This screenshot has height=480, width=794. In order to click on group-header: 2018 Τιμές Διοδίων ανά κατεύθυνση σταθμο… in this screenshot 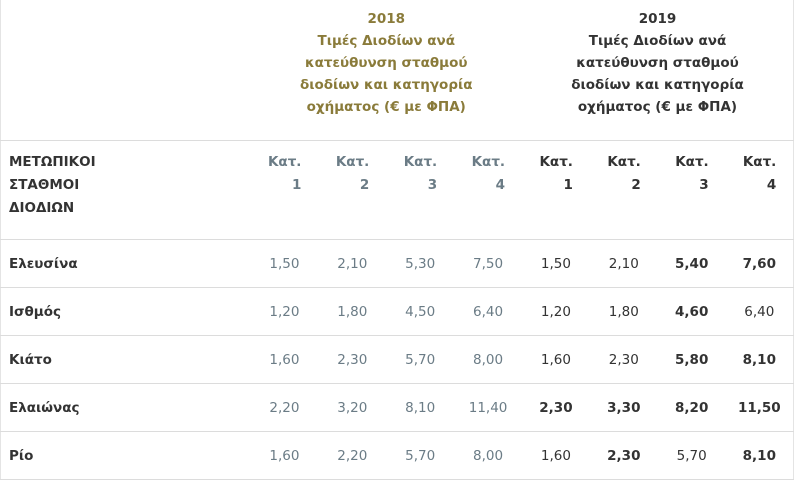, I will do `click(386, 70)`.